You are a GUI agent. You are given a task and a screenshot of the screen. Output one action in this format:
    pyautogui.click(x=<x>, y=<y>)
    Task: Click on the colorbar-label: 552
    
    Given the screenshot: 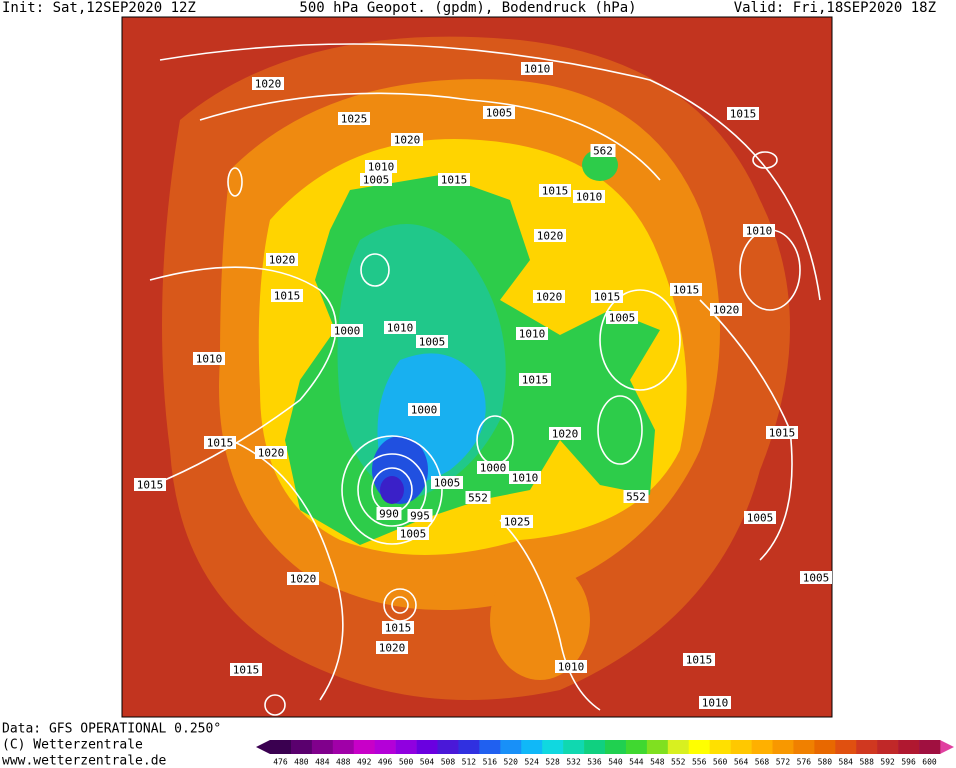 What is the action you would take?
    pyautogui.click(x=678, y=762)
    